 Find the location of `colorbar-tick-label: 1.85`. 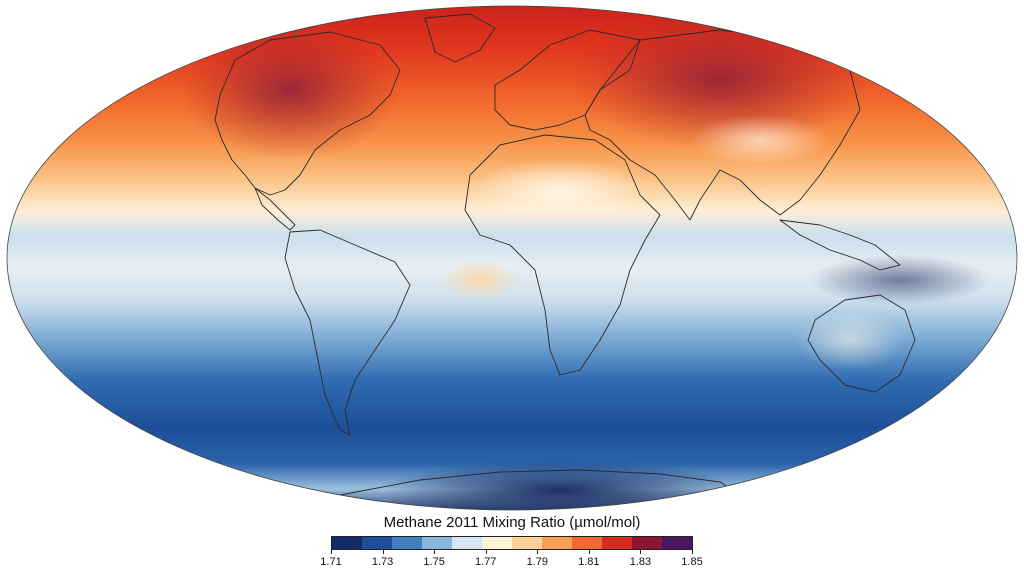

colorbar-tick-label: 1.85 is located at coordinates (692, 562).